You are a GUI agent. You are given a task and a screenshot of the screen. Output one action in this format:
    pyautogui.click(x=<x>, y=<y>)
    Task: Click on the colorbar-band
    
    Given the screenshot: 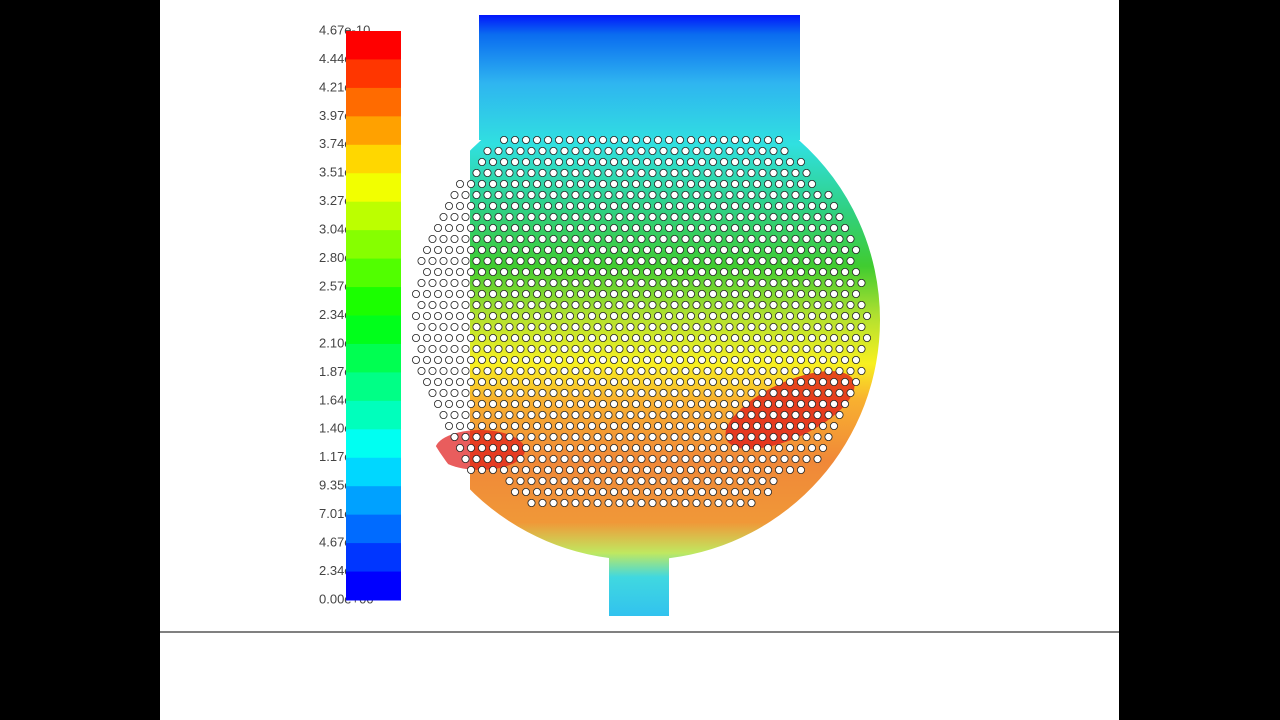 What is the action you would take?
    pyautogui.click(x=373, y=415)
    